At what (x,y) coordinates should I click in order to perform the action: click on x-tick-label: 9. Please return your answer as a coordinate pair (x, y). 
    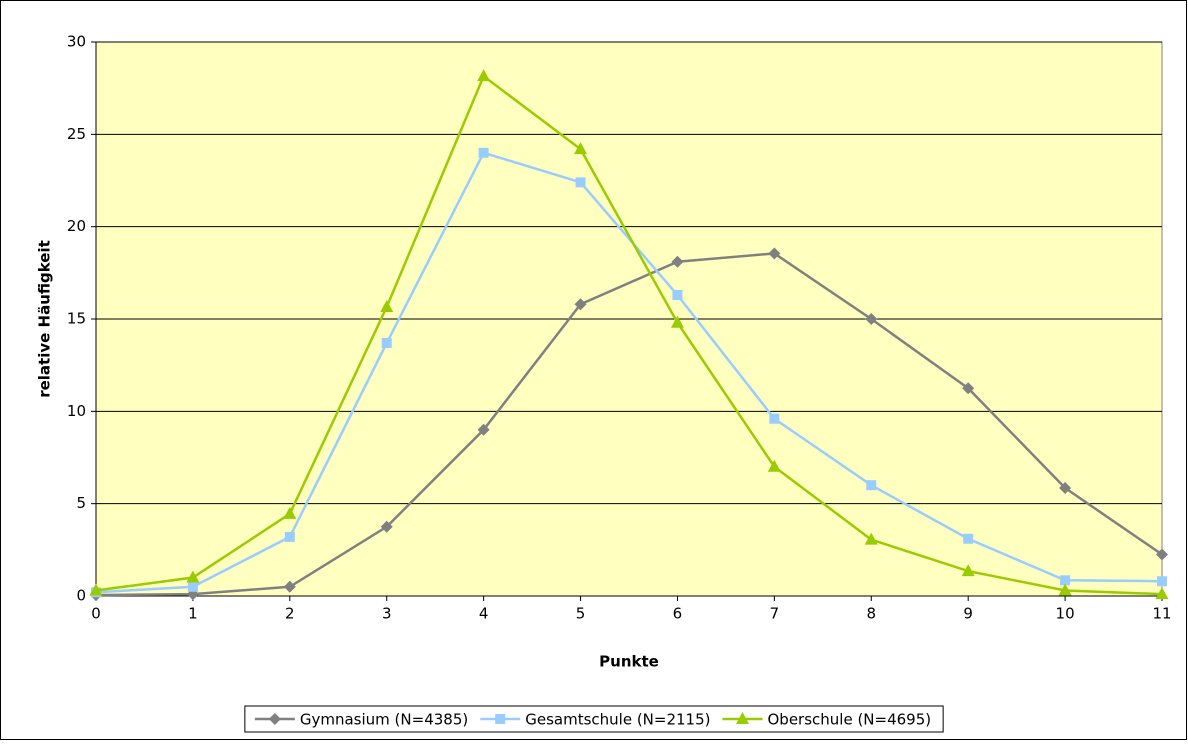
    Looking at the image, I should click on (968, 614).